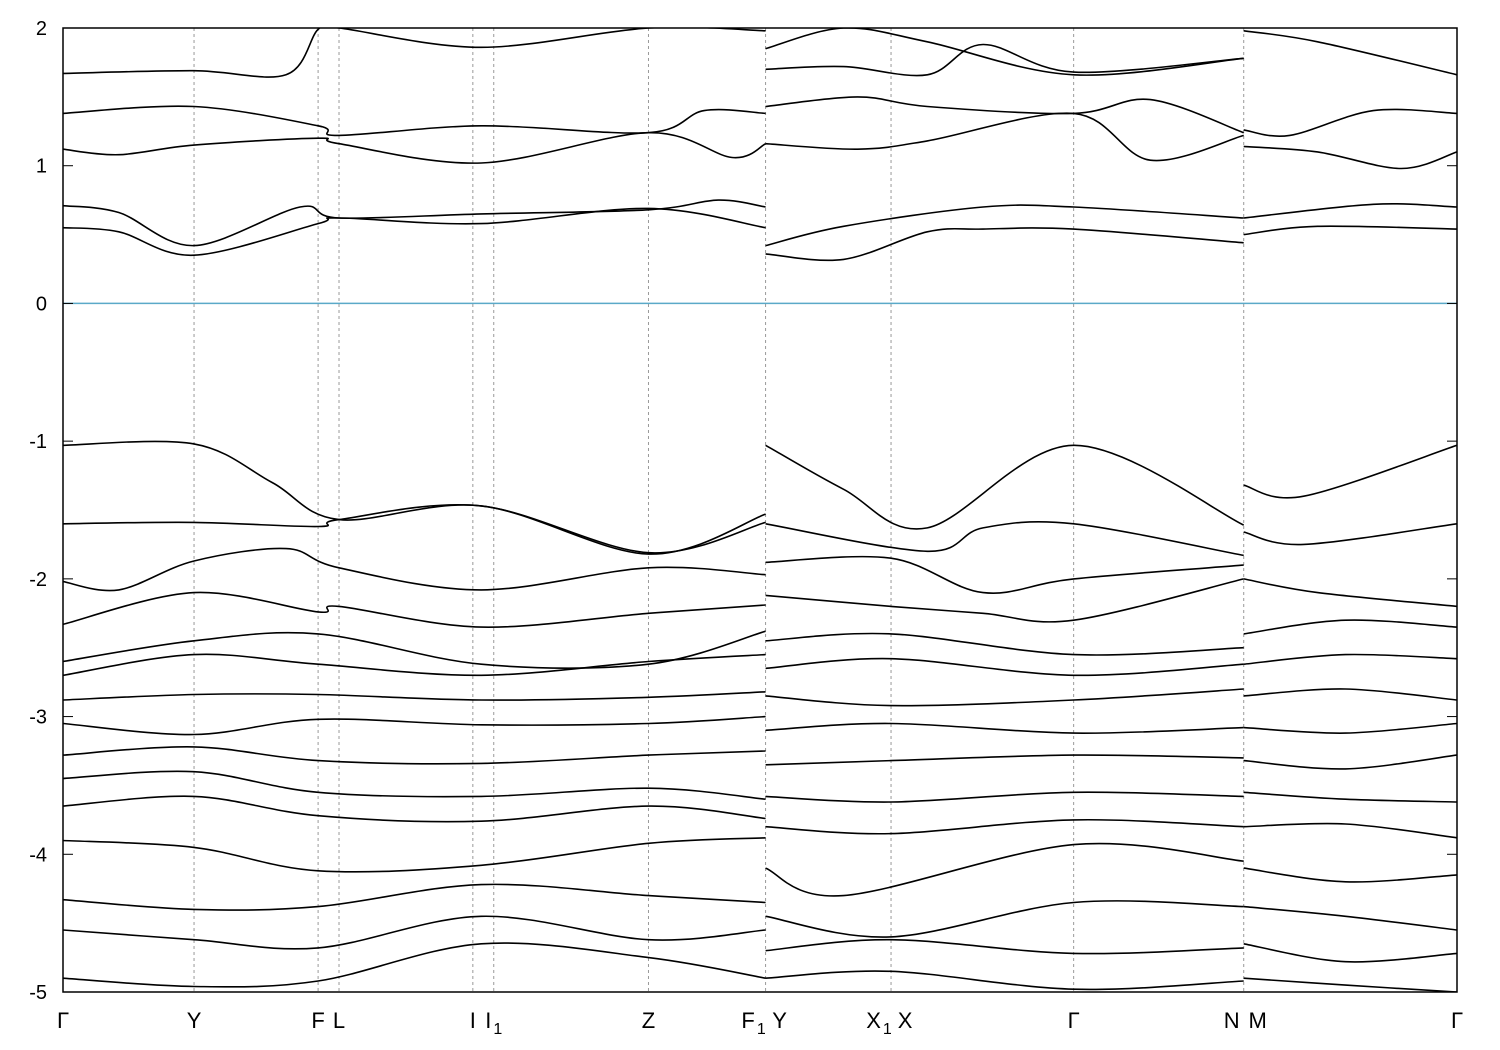  Describe the element at coordinates (41, 304) in the screenshot. I see `y-tick-label: 0` at that location.